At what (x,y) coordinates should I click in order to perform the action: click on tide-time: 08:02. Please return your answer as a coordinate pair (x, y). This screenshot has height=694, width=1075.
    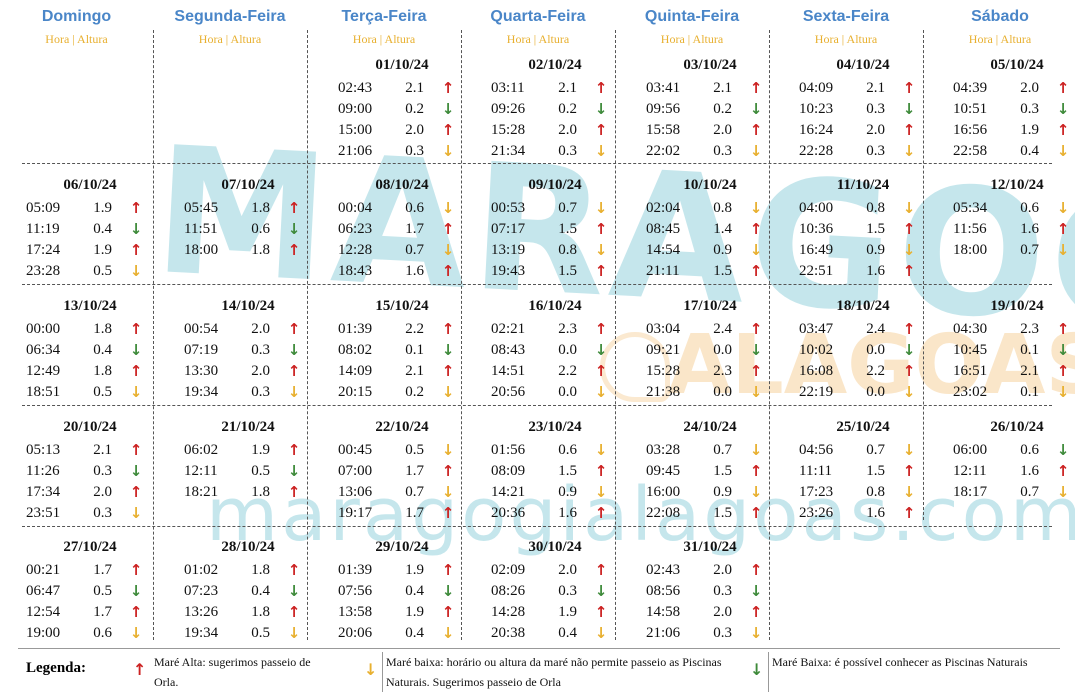
    Looking at the image, I should click on (355, 350).